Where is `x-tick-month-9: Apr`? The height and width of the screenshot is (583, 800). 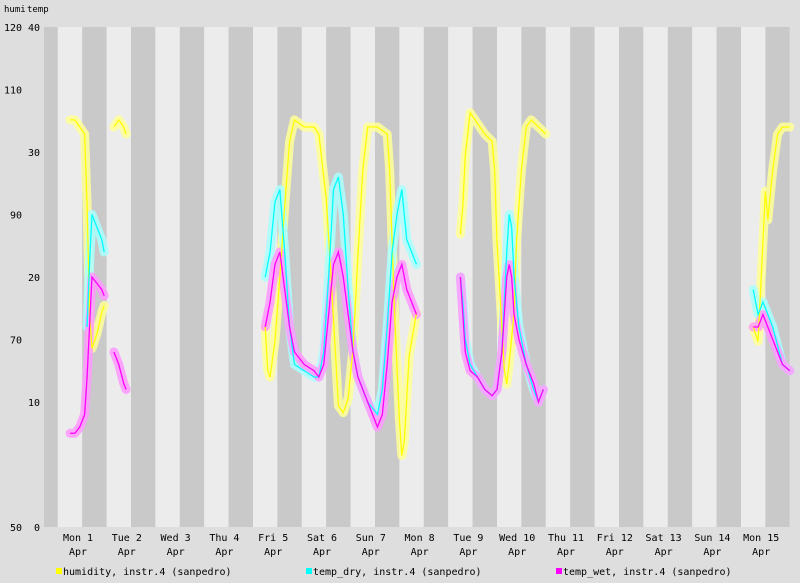 x-tick-month-9: Apr is located at coordinates (517, 552).